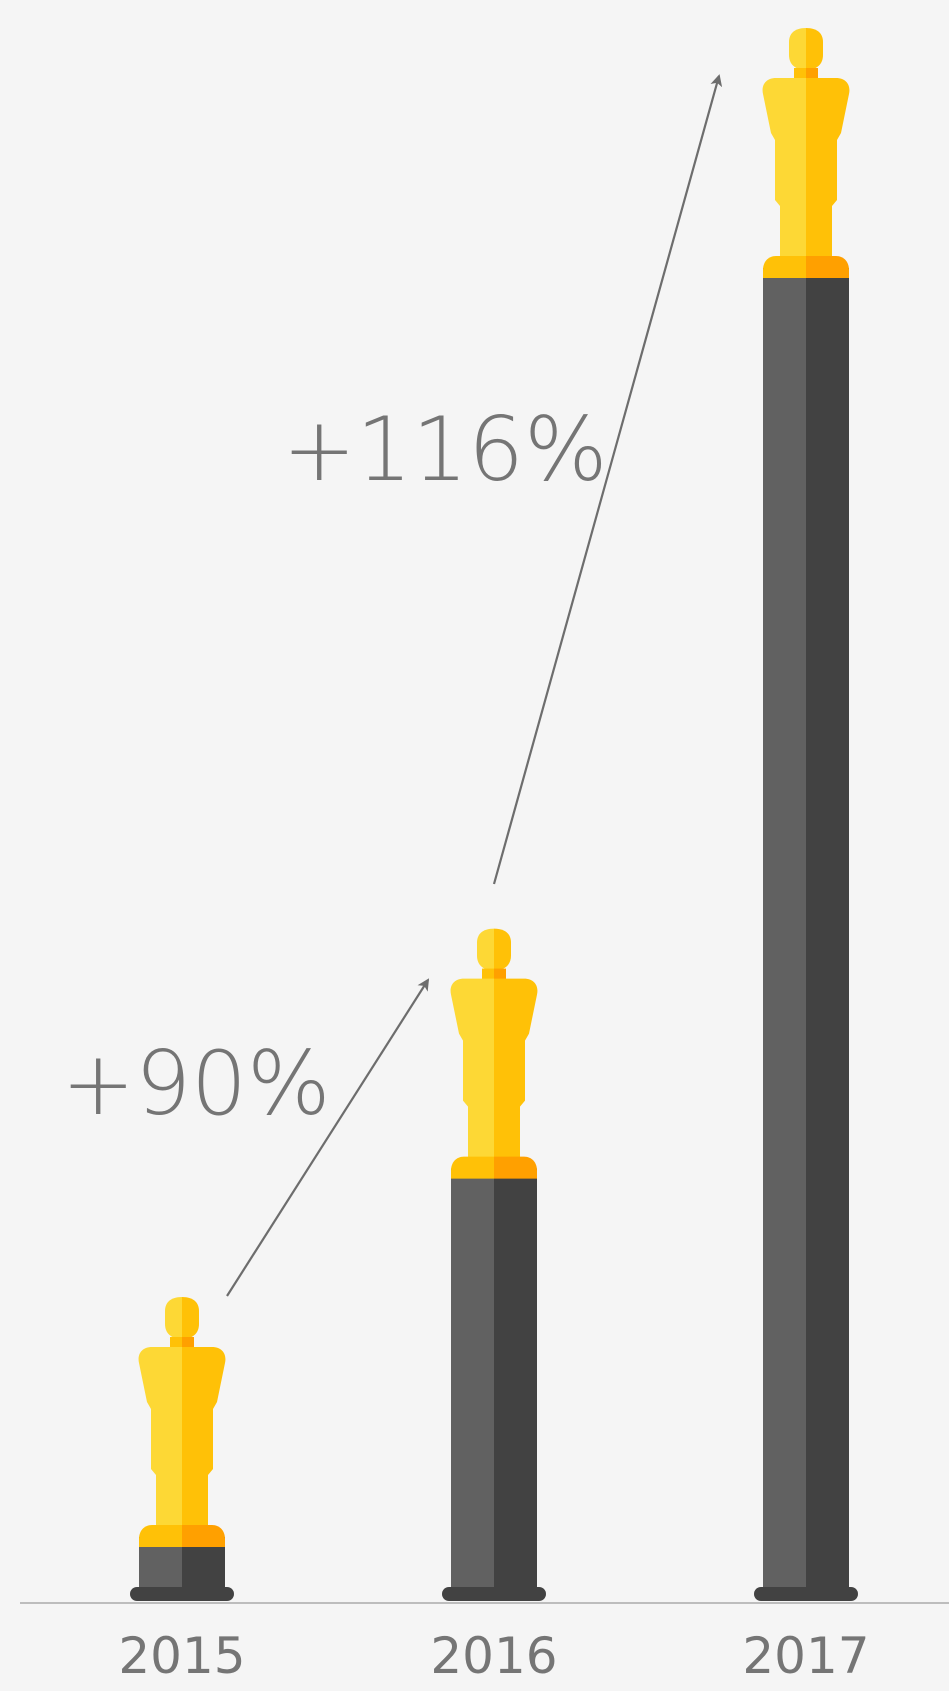 The image size is (949, 1691). Describe the element at coordinates (493, 1656) in the screenshot. I see `x-tick-label: 2016` at that location.